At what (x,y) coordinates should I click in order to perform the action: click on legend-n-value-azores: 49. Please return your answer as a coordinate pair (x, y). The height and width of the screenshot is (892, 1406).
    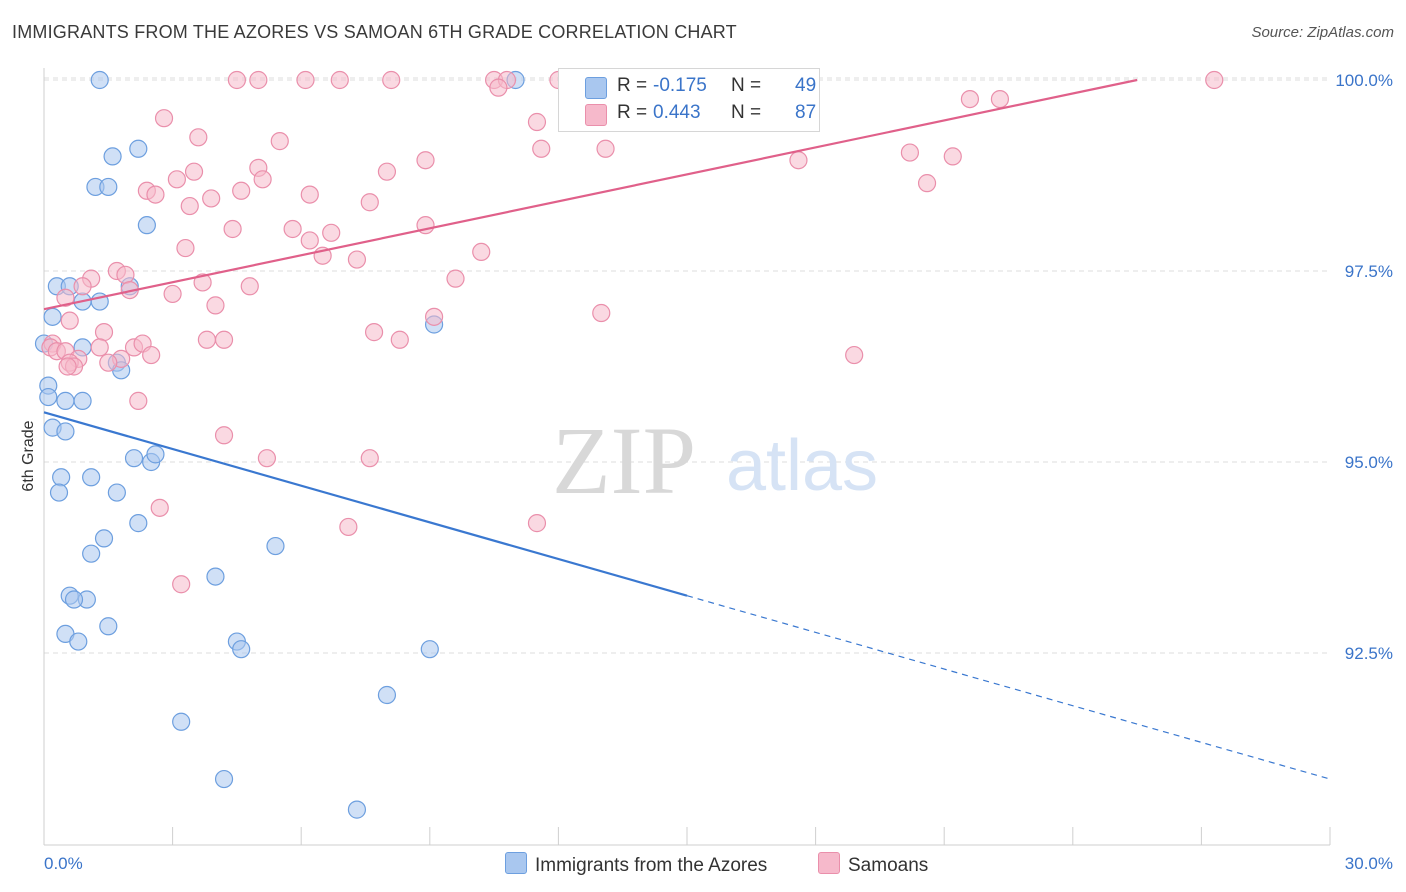
    Looking at the image, I should click on (806, 85).